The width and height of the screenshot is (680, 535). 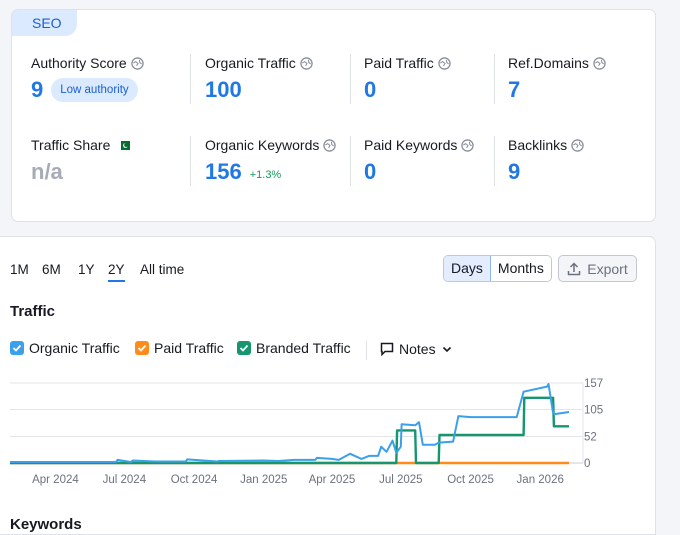 I want to click on notes-label: Notes, so click(x=417, y=349).